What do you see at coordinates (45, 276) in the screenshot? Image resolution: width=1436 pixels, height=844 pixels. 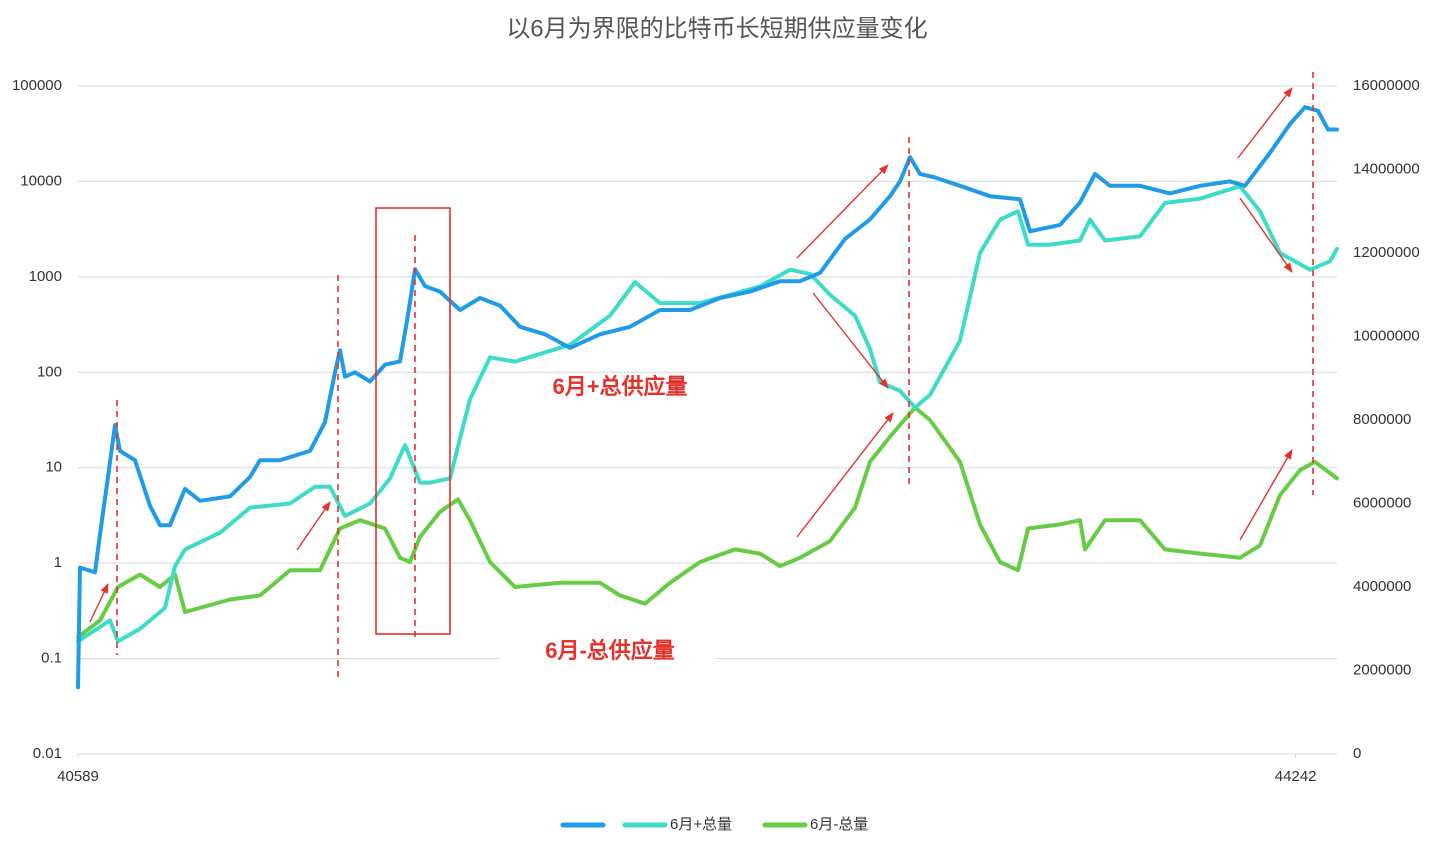 I see `y-tick-label: 1000` at bounding box center [45, 276].